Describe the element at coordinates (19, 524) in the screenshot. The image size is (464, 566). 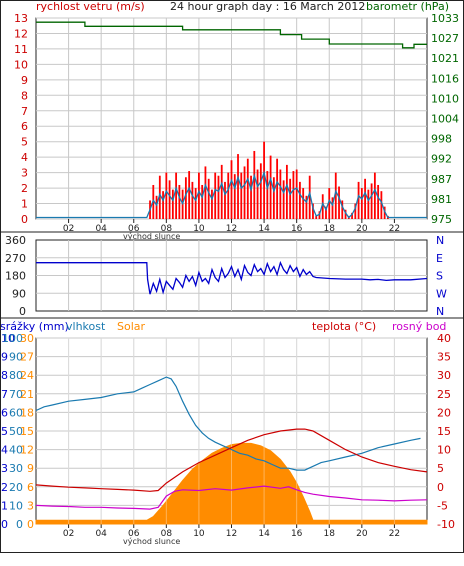
I see `humidity-tick-label: 0` at that location.